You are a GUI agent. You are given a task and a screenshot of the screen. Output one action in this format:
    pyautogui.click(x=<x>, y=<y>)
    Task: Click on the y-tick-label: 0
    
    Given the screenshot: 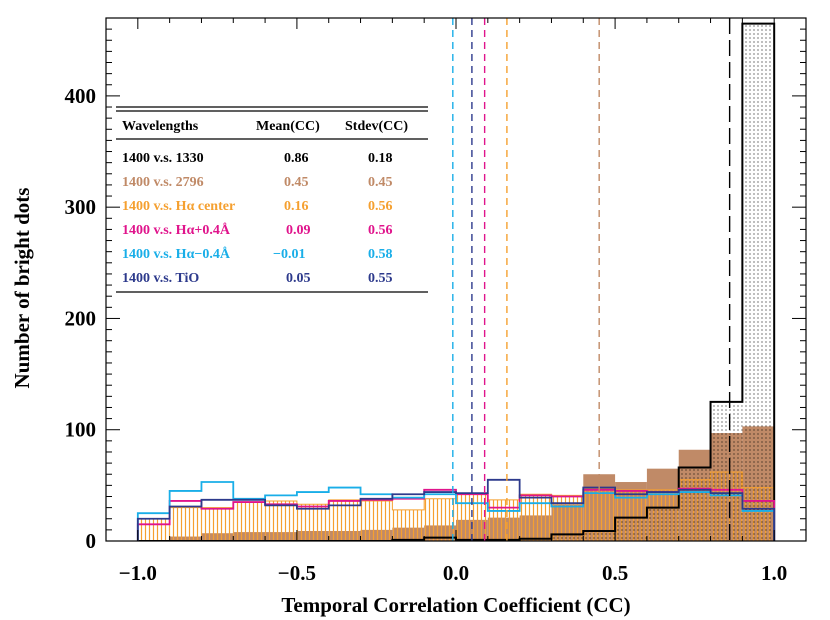 What is the action you would take?
    pyautogui.click(x=91, y=541)
    